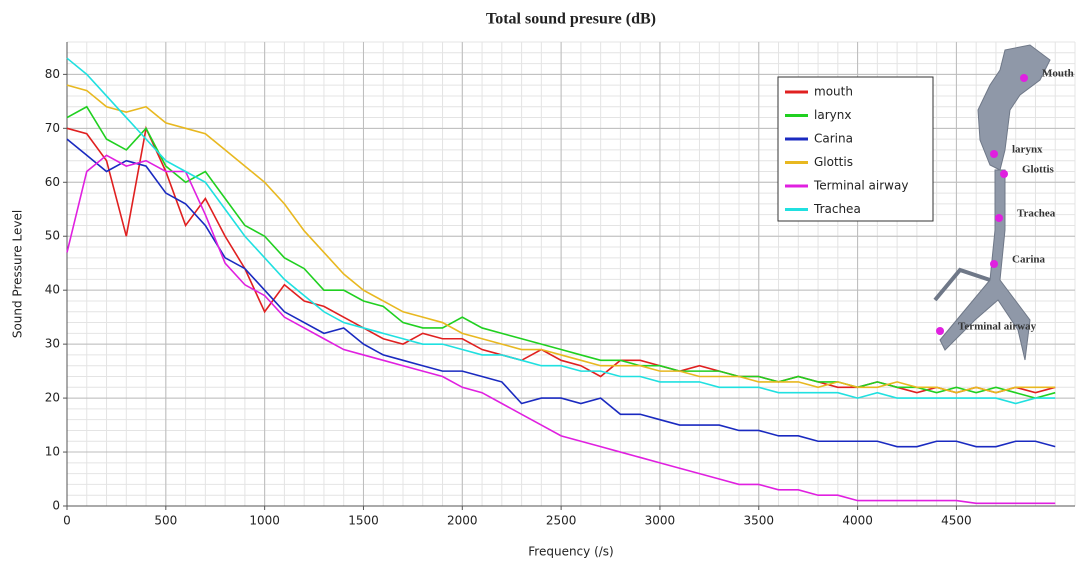 The width and height of the screenshot is (1081, 564). Describe the element at coordinates (758, 521) in the screenshot. I see `x-tick-label: 3500` at that location.